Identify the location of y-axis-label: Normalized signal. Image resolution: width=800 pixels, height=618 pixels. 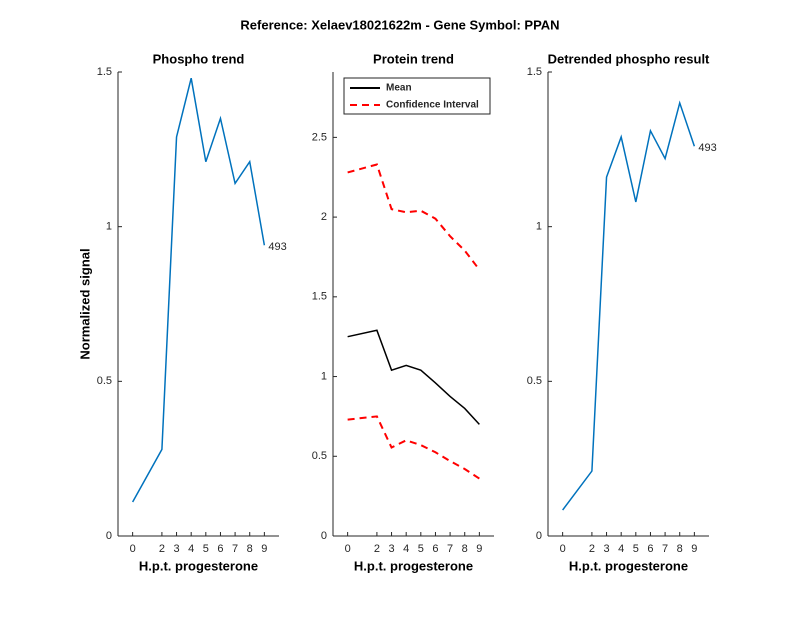
(84, 303).